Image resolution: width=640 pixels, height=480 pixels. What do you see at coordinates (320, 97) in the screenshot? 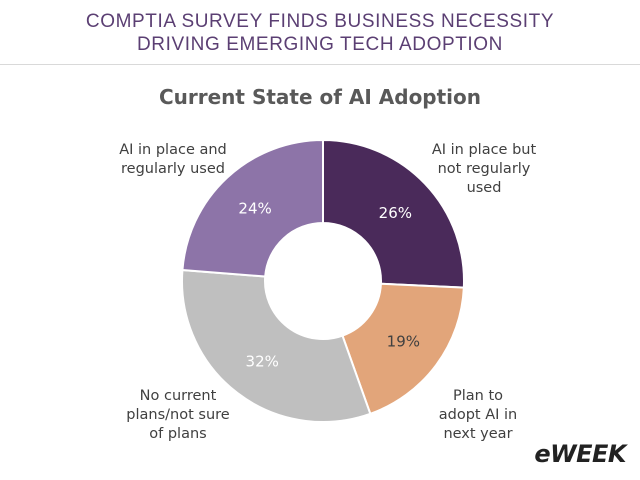
I see `chart-title: Current State of AI Adoption` at bounding box center [320, 97].